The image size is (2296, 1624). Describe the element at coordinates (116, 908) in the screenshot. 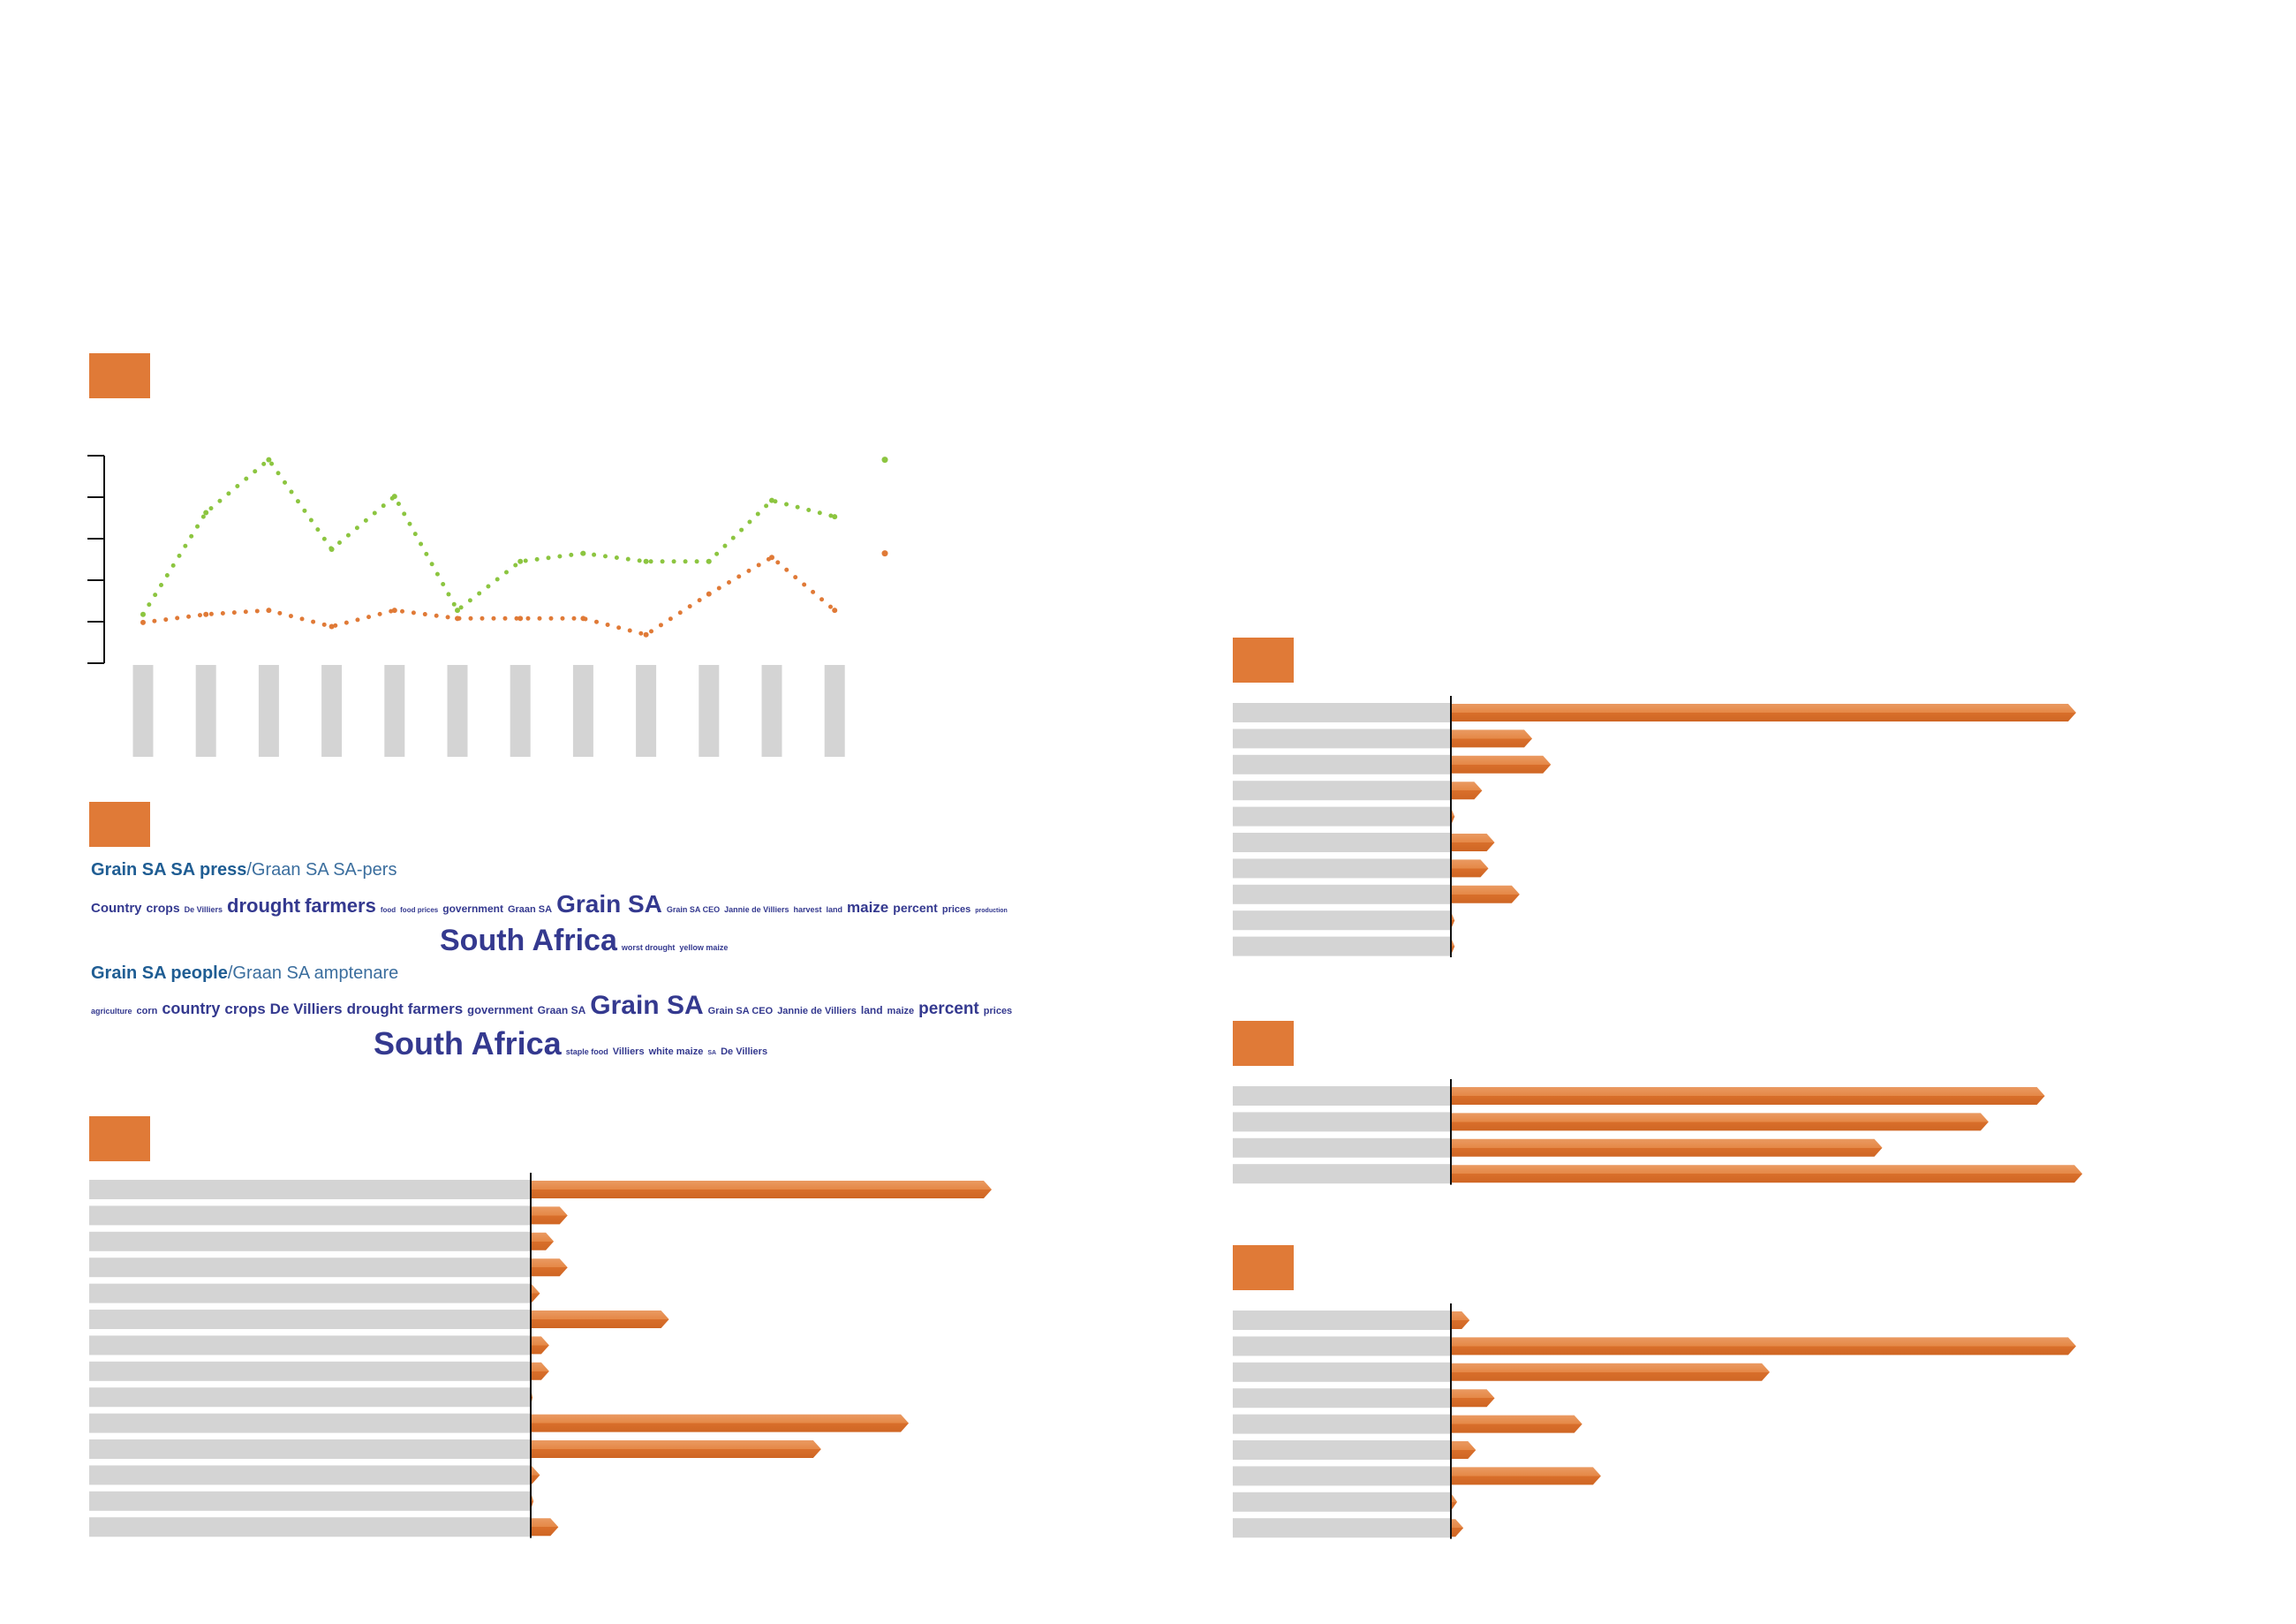

I see `word-cloud-term: Country` at that location.